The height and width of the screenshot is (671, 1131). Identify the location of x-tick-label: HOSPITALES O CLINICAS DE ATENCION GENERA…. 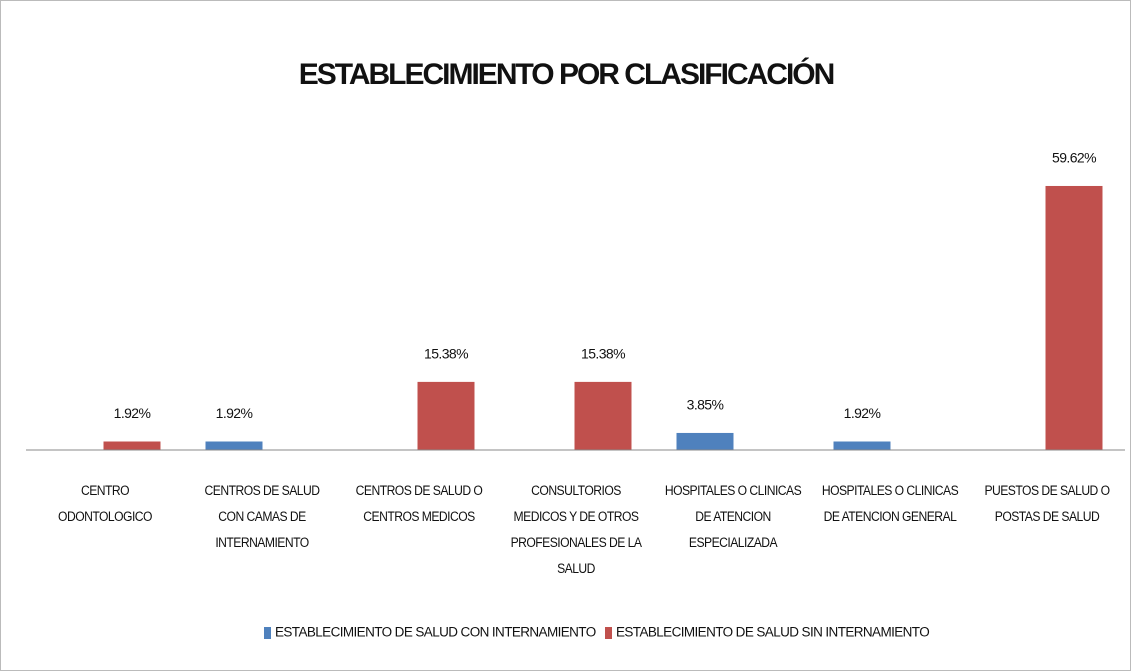
(889, 503).